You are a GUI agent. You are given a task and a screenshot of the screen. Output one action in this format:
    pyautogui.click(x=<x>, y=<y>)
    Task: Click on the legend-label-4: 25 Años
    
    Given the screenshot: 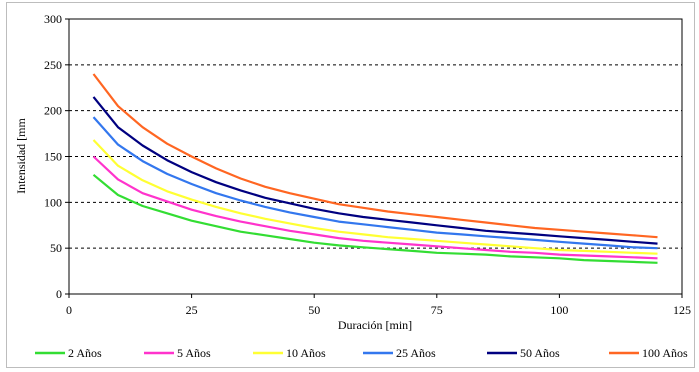 What is the action you would take?
    pyautogui.click(x=416, y=353)
    